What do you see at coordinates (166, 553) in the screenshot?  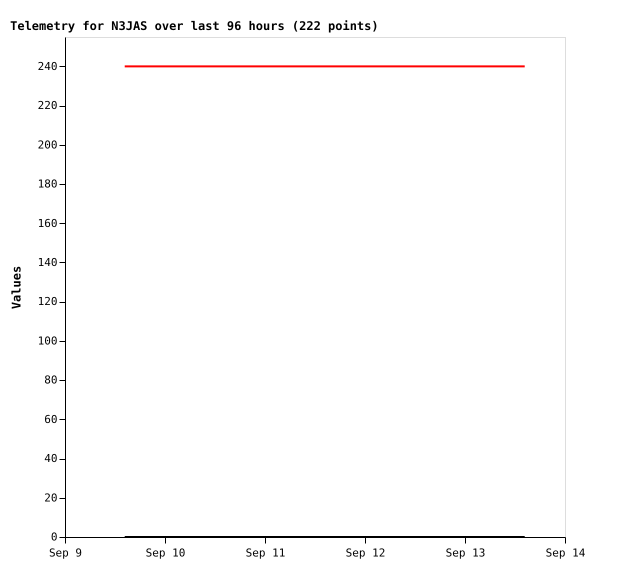 I see `x-tick-label: Sep 10` at bounding box center [166, 553].